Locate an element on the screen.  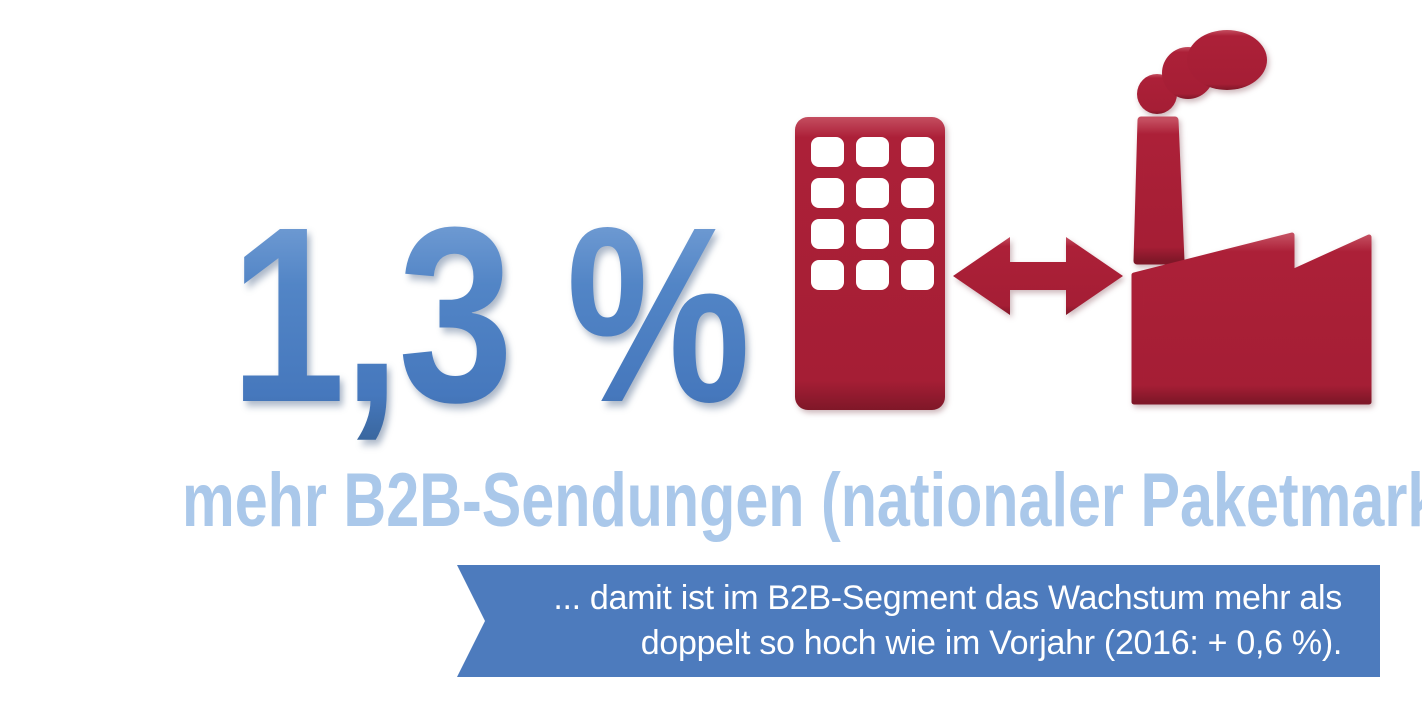
headline-value: 1,3 % is located at coordinates (490, 314).